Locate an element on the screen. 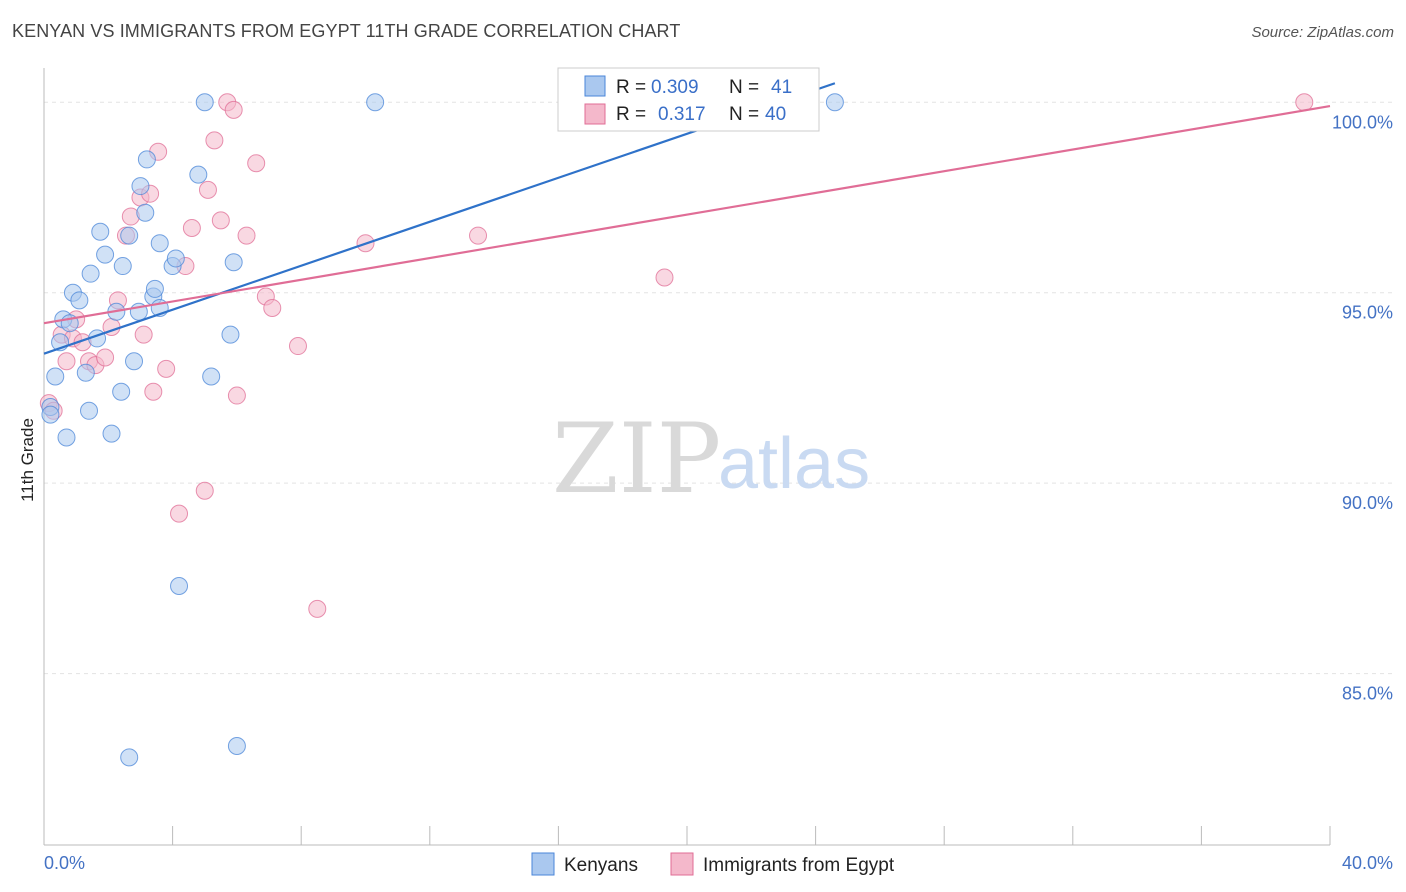 This screenshot has height=892, width=1406. x-tick-label-max: 40.0% is located at coordinates (1367, 863).